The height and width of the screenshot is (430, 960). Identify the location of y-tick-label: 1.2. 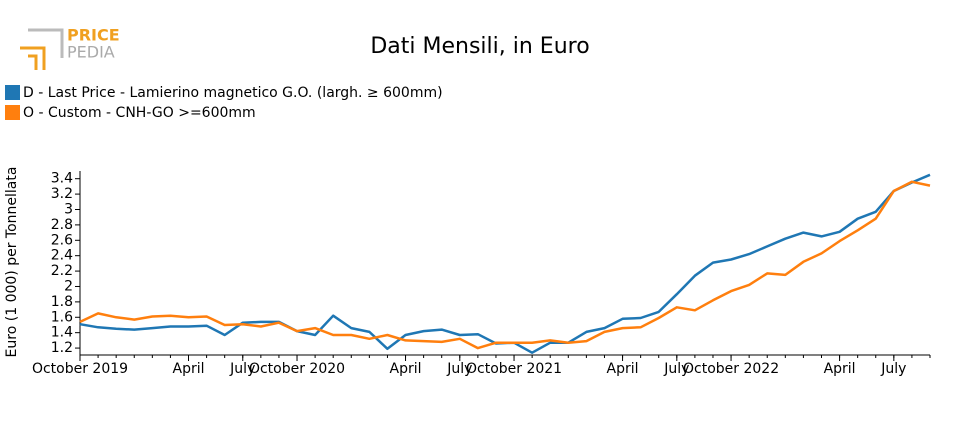
(62, 348).